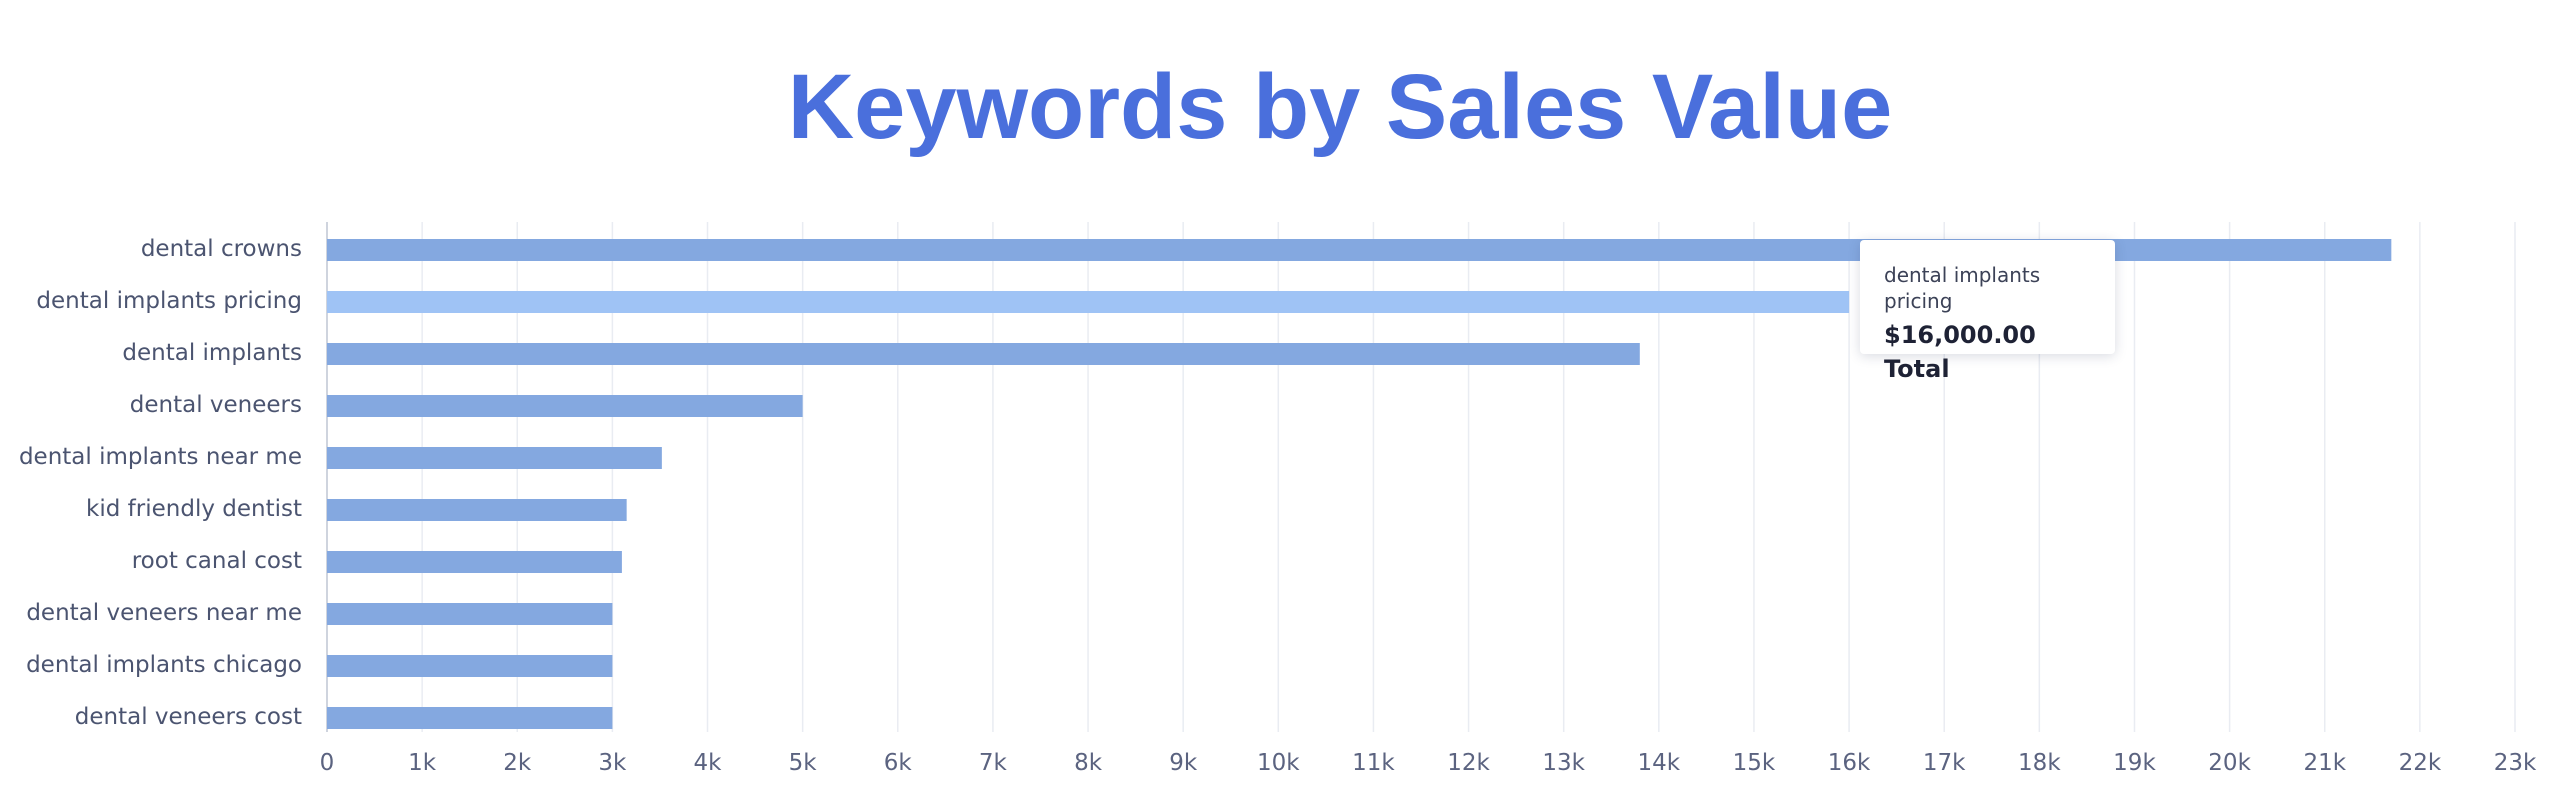 This screenshot has height=800, width=2560. Describe the element at coordinates (1340, 107) in the screenshot. I see `chart-title: Keywords by Sales Value` at that location.